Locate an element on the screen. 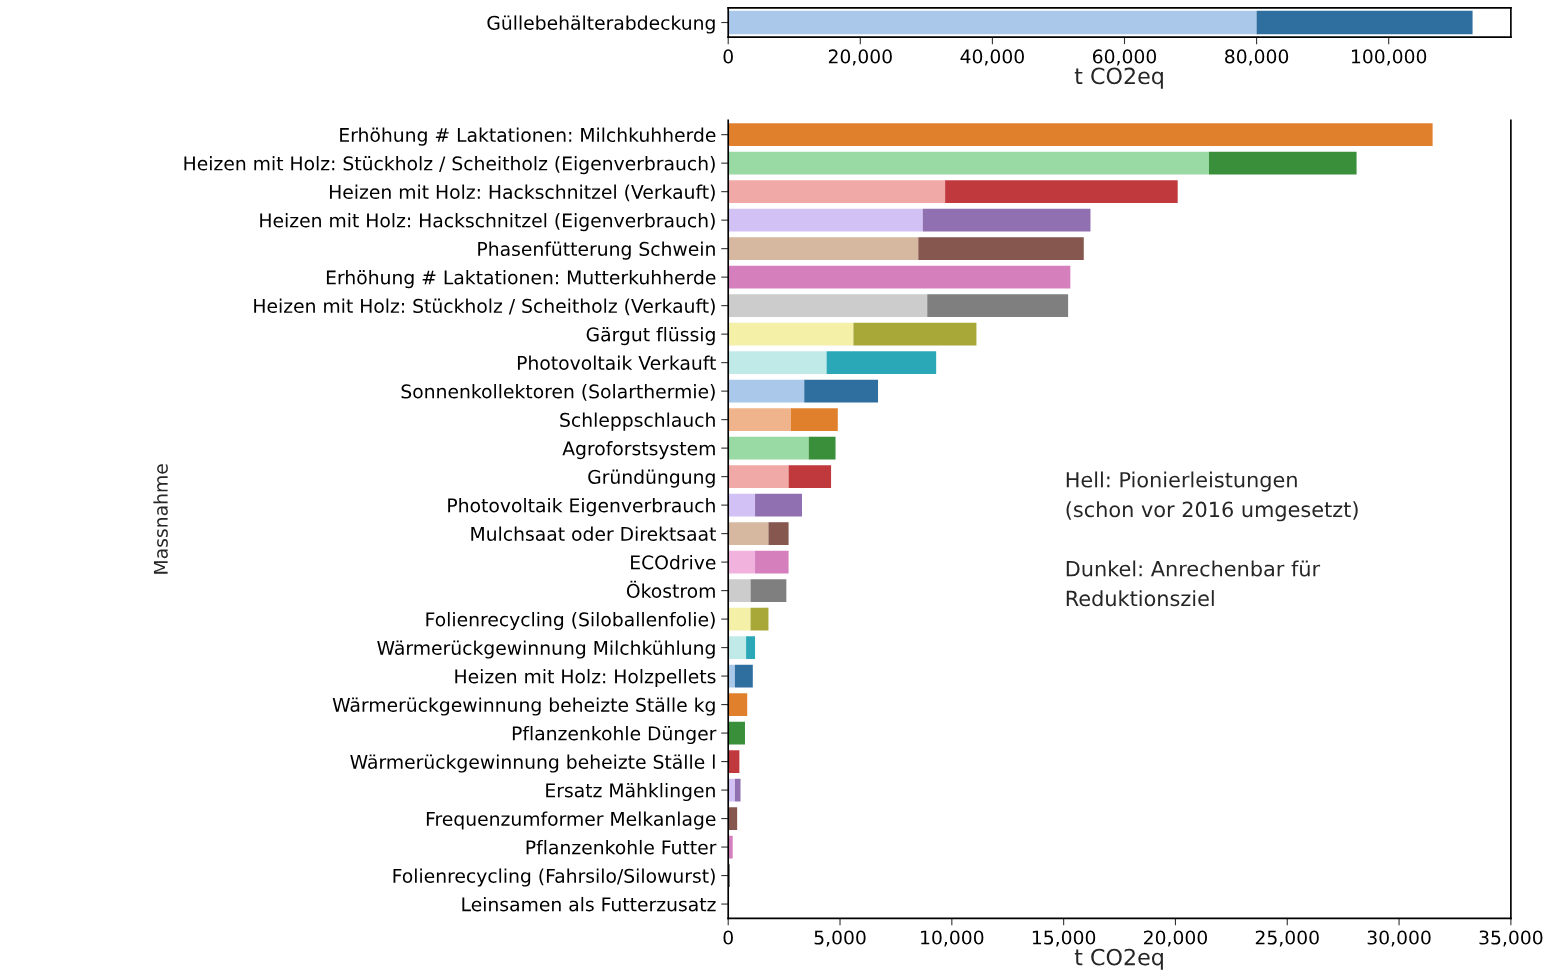 This screenshot has height=979, width=1556. x-tick-label: 35,000 is located at coordinates (1511, 938).